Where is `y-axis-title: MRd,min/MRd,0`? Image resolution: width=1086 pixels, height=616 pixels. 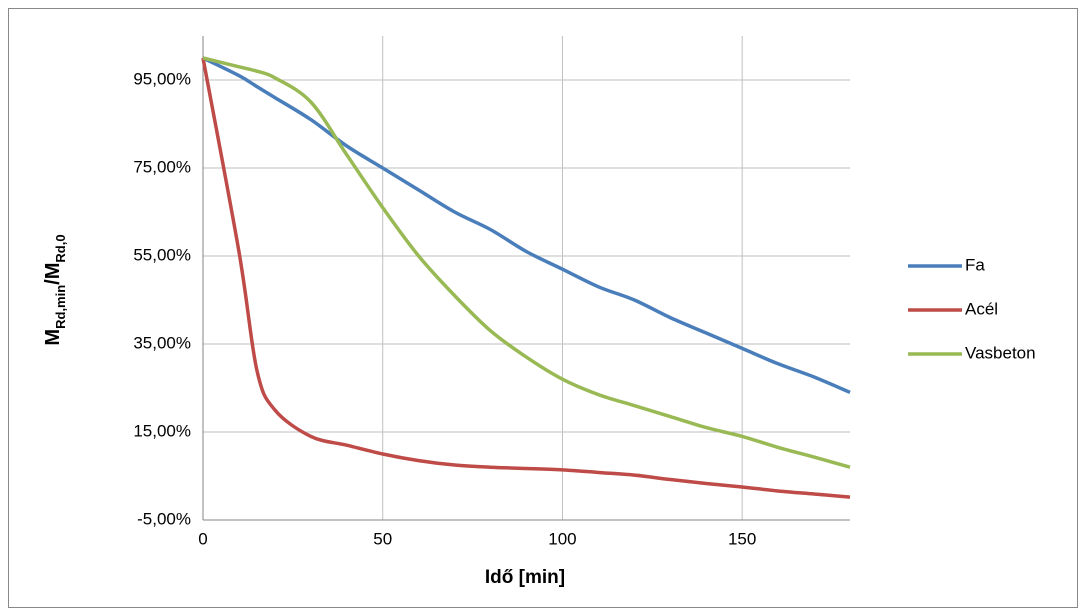
y-axis-title: MRd,min/MRd,0 is located at coordinates (55, 289).